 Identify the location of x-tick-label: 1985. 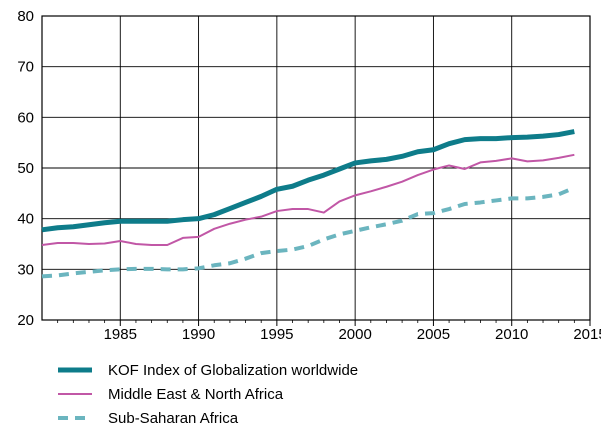
(120, 334).